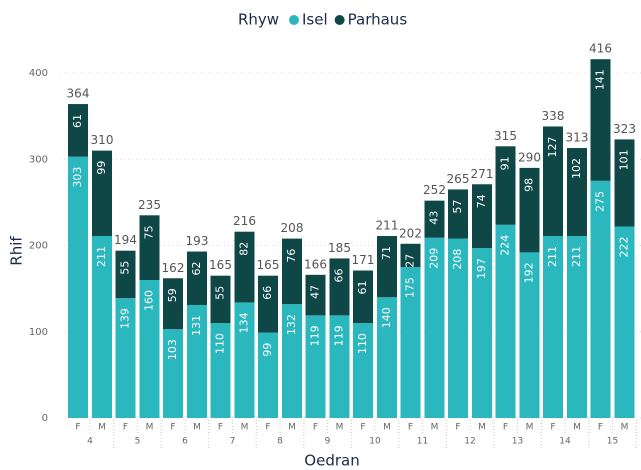 The image size is (641, 470). Describe the element at coordinates (197, 241) in the screenshot. I see `total-label: 193` at that location.